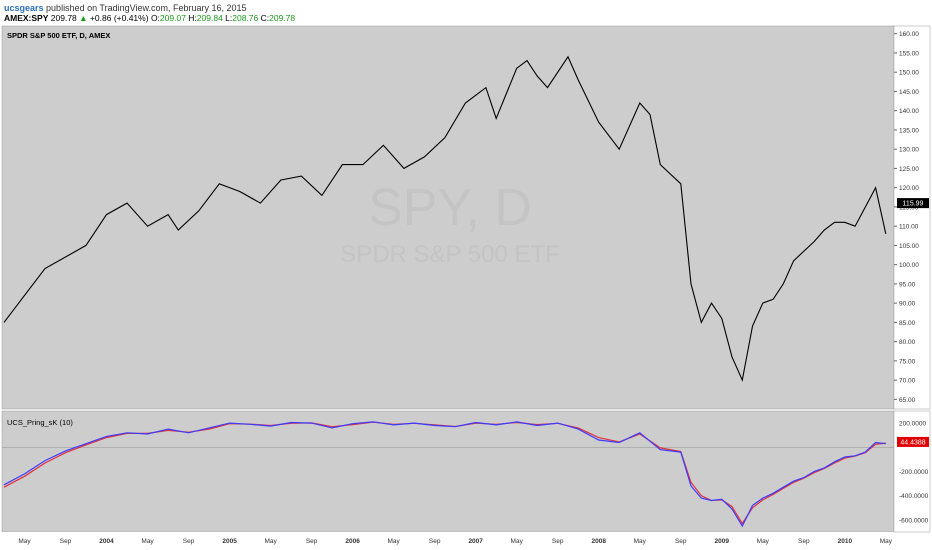 Image resolution: width=932 pixels, height=550 pixels. Describe the element at coordinates (450, 254) in the screenshot. I see `watermark-description: SPDR S&P 500 ETF` at that location.